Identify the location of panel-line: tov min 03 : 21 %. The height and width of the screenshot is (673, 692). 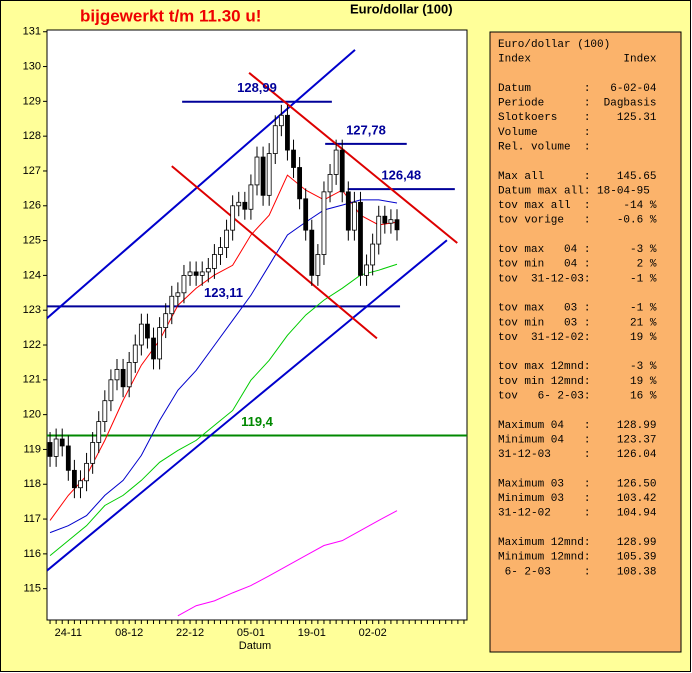
(577, 323).